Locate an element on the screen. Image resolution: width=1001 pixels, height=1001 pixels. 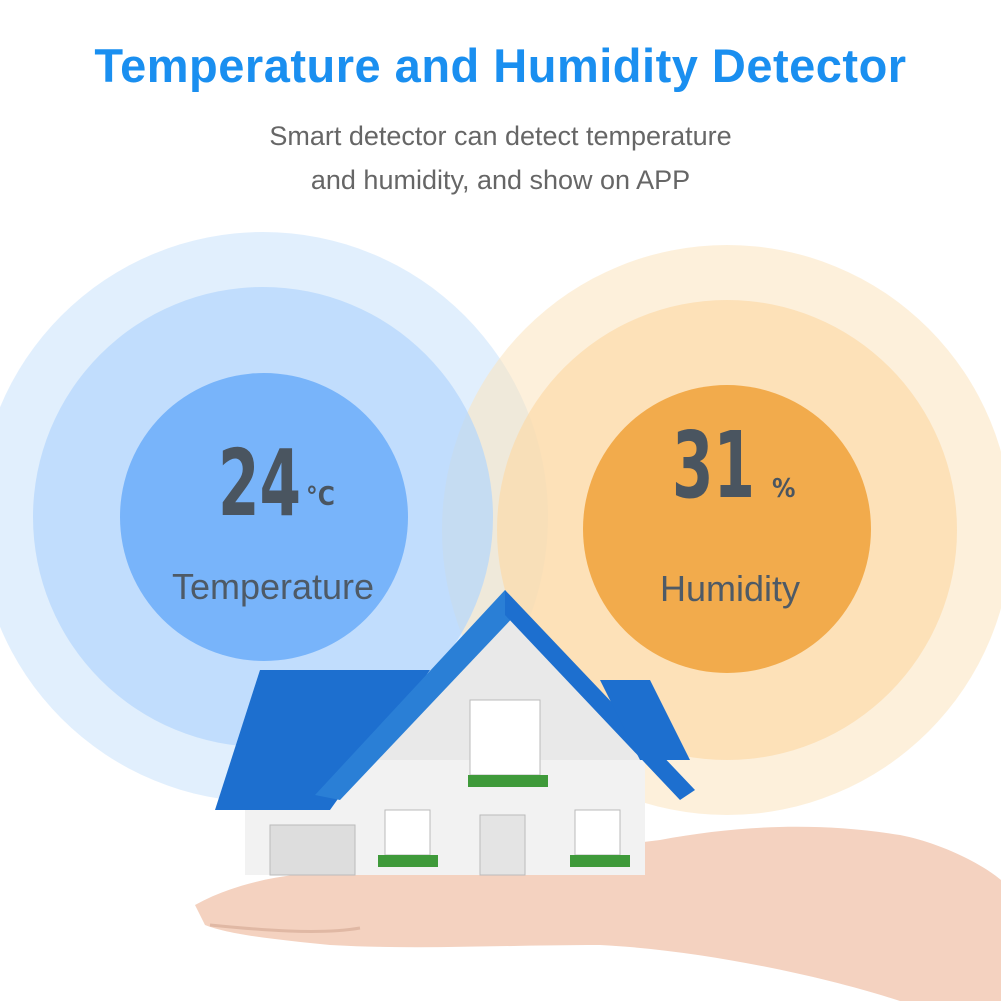
page-title: Temperature and Humidity Detector is located at coordinates (500, 65).